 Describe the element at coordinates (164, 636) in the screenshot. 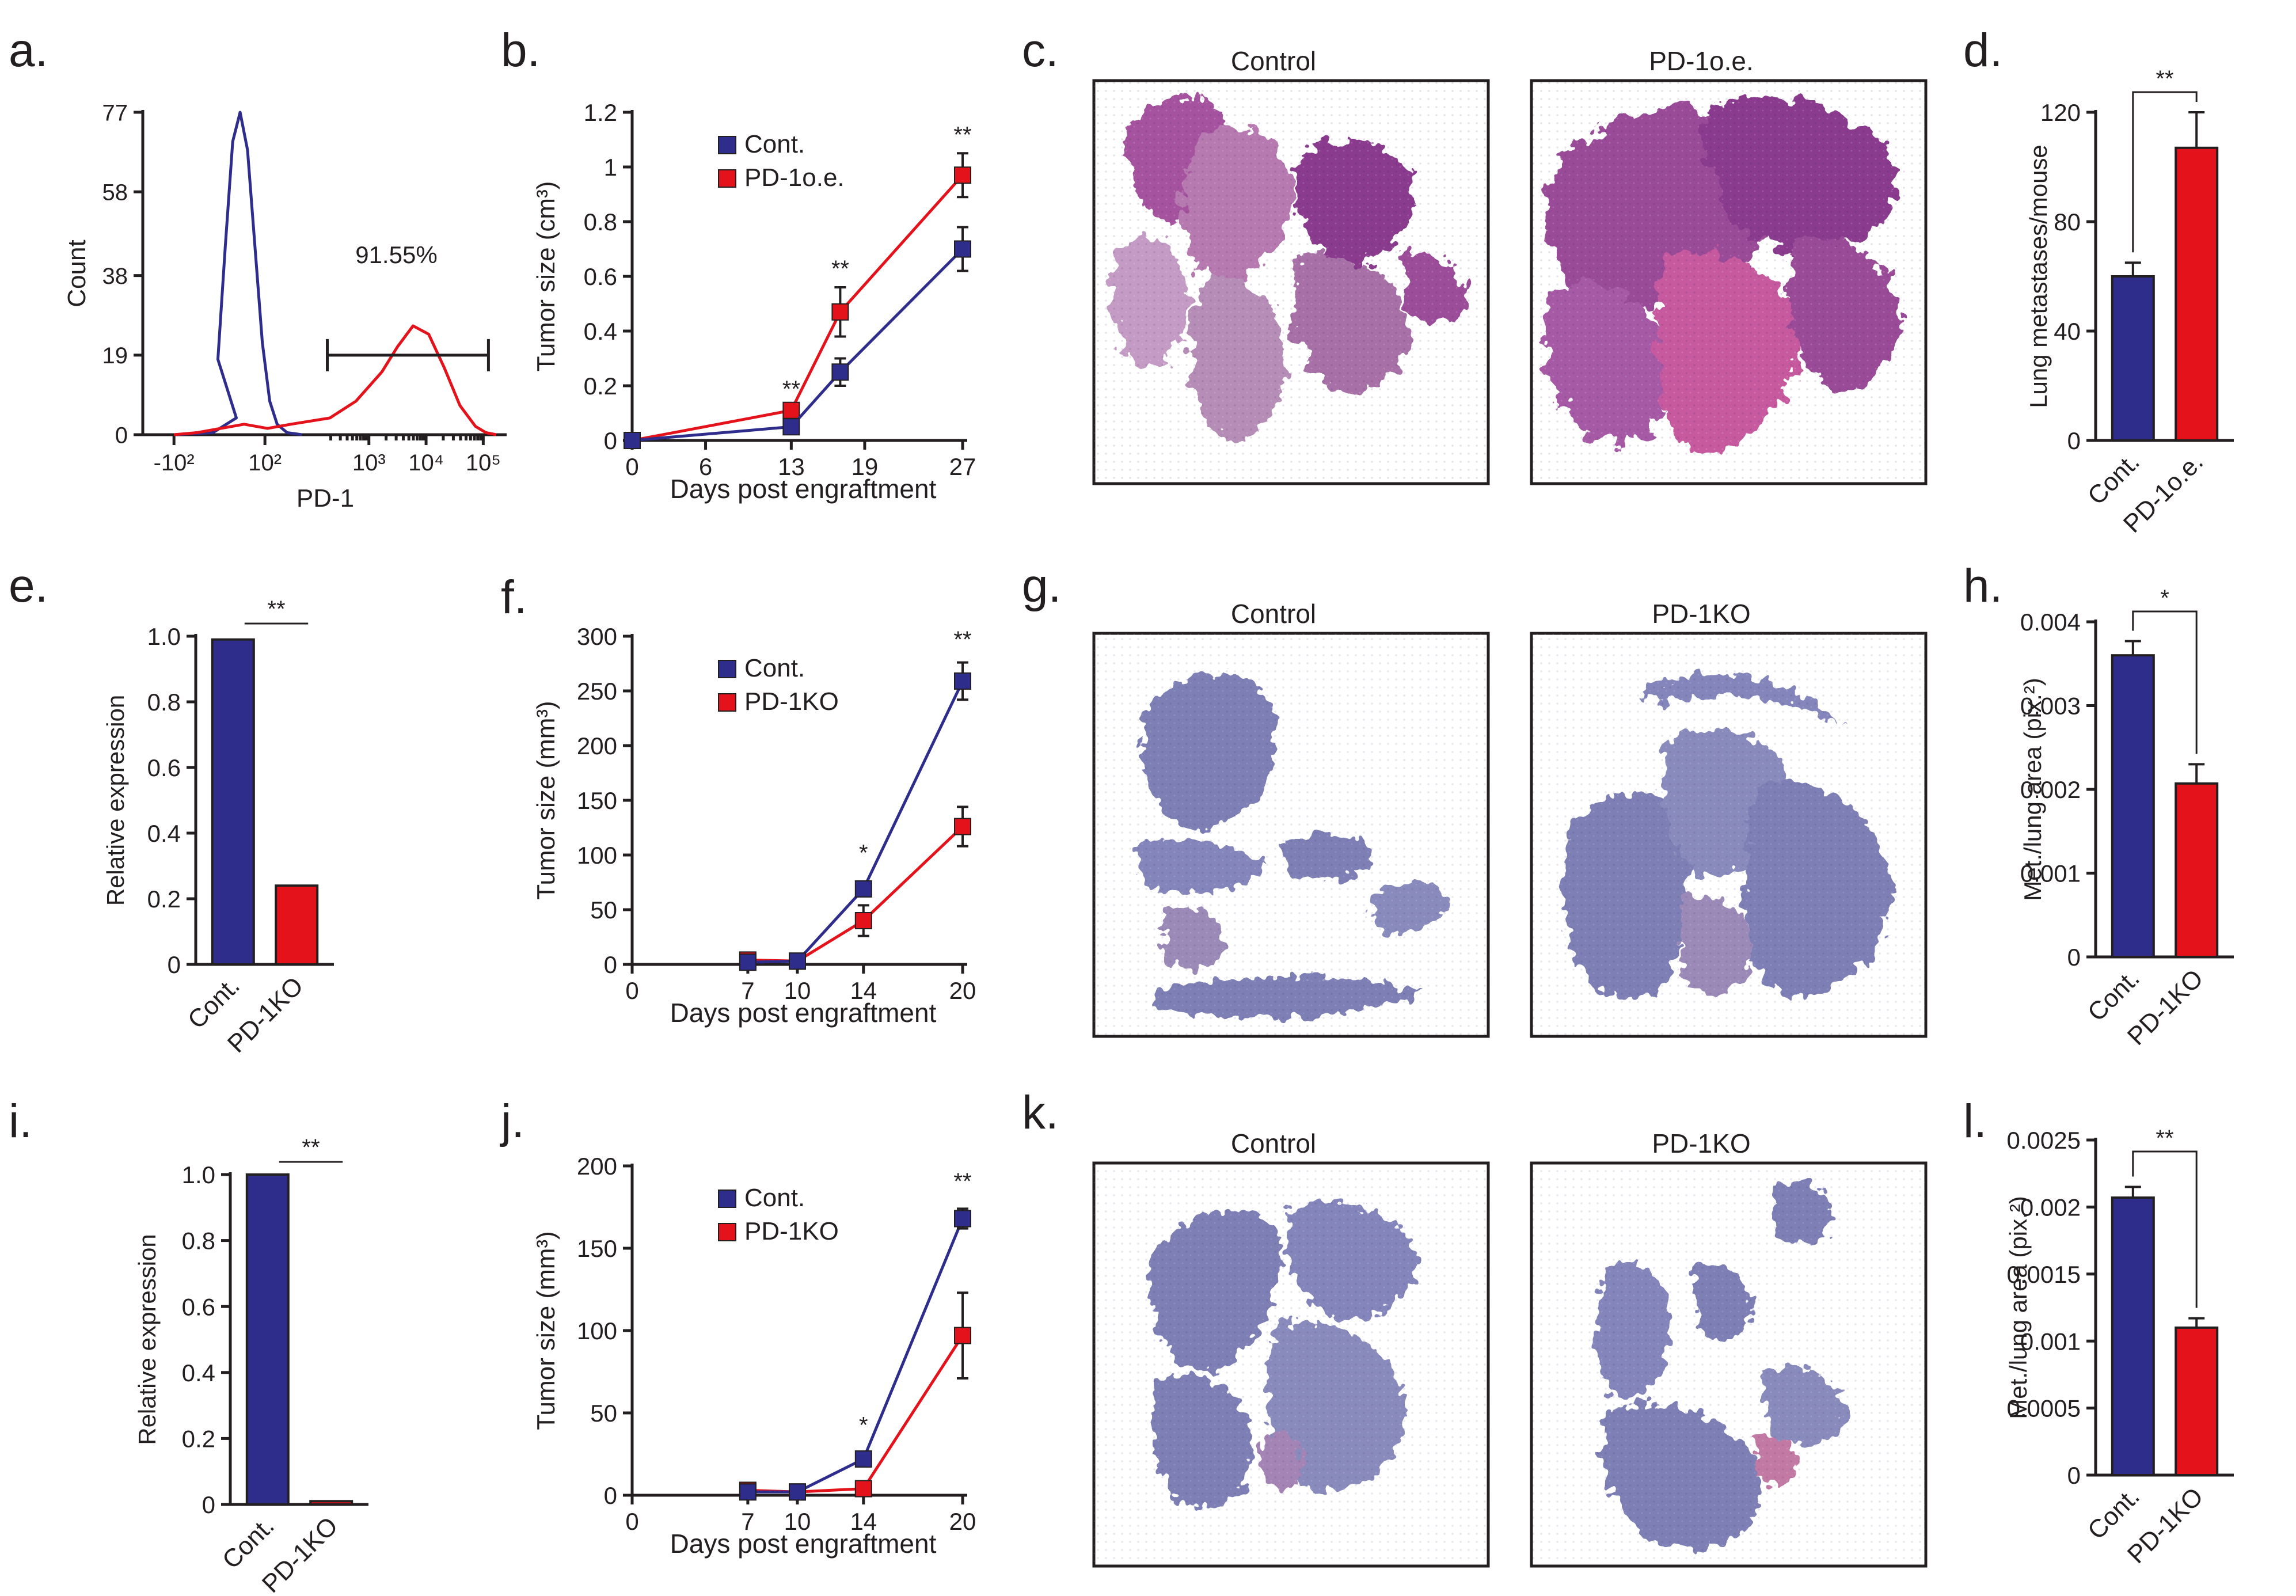

I see `chart-e-y-tick-label: 1.0` at that location.